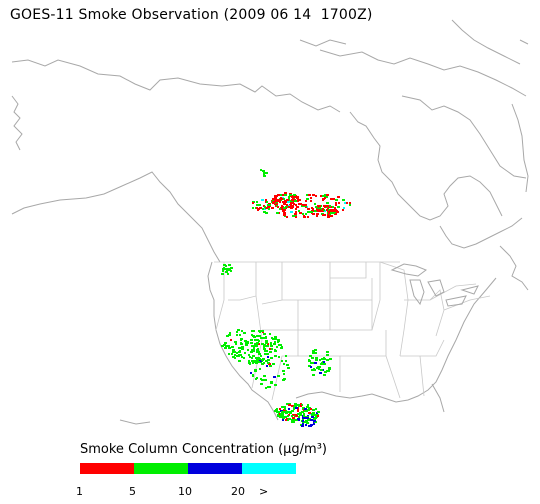 Image resolution: width=540 pixels, height=504 pixels. Describe the element at coordinates (243, 341) in the screenshot. I see `coastline-west-us` at that location.